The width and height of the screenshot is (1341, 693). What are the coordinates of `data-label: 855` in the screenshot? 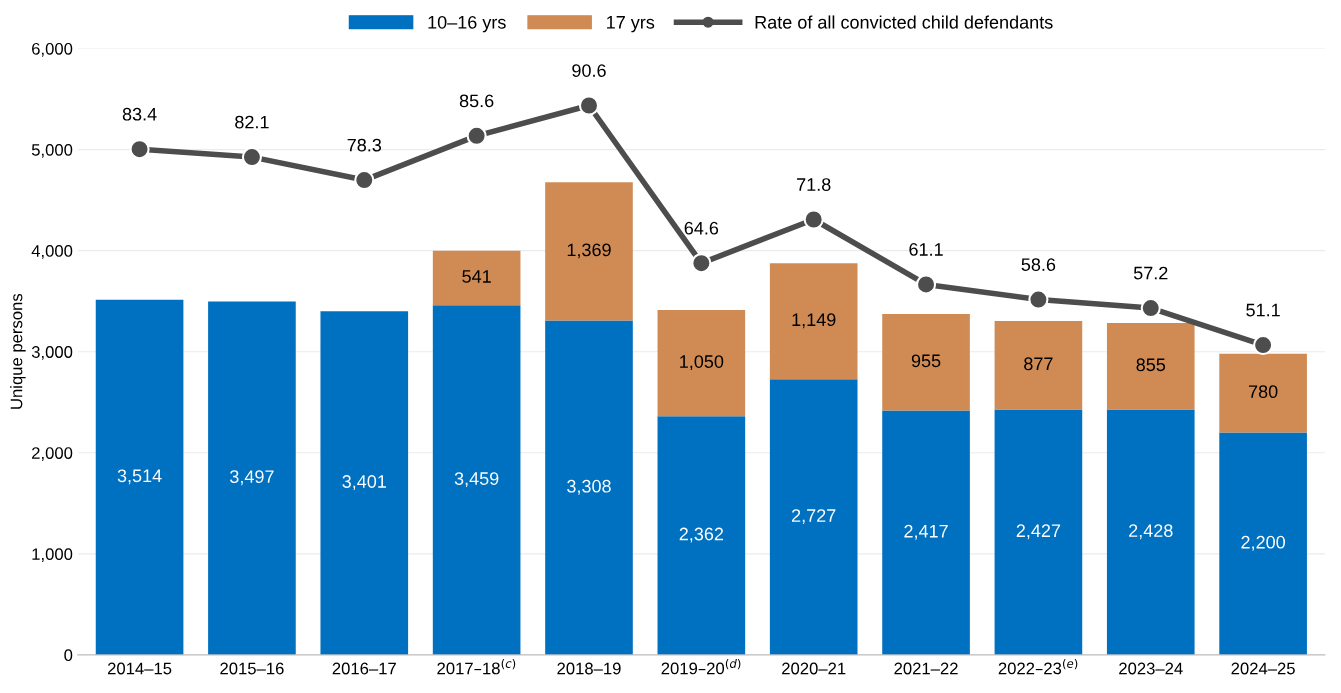 It's located at (1151, 365).